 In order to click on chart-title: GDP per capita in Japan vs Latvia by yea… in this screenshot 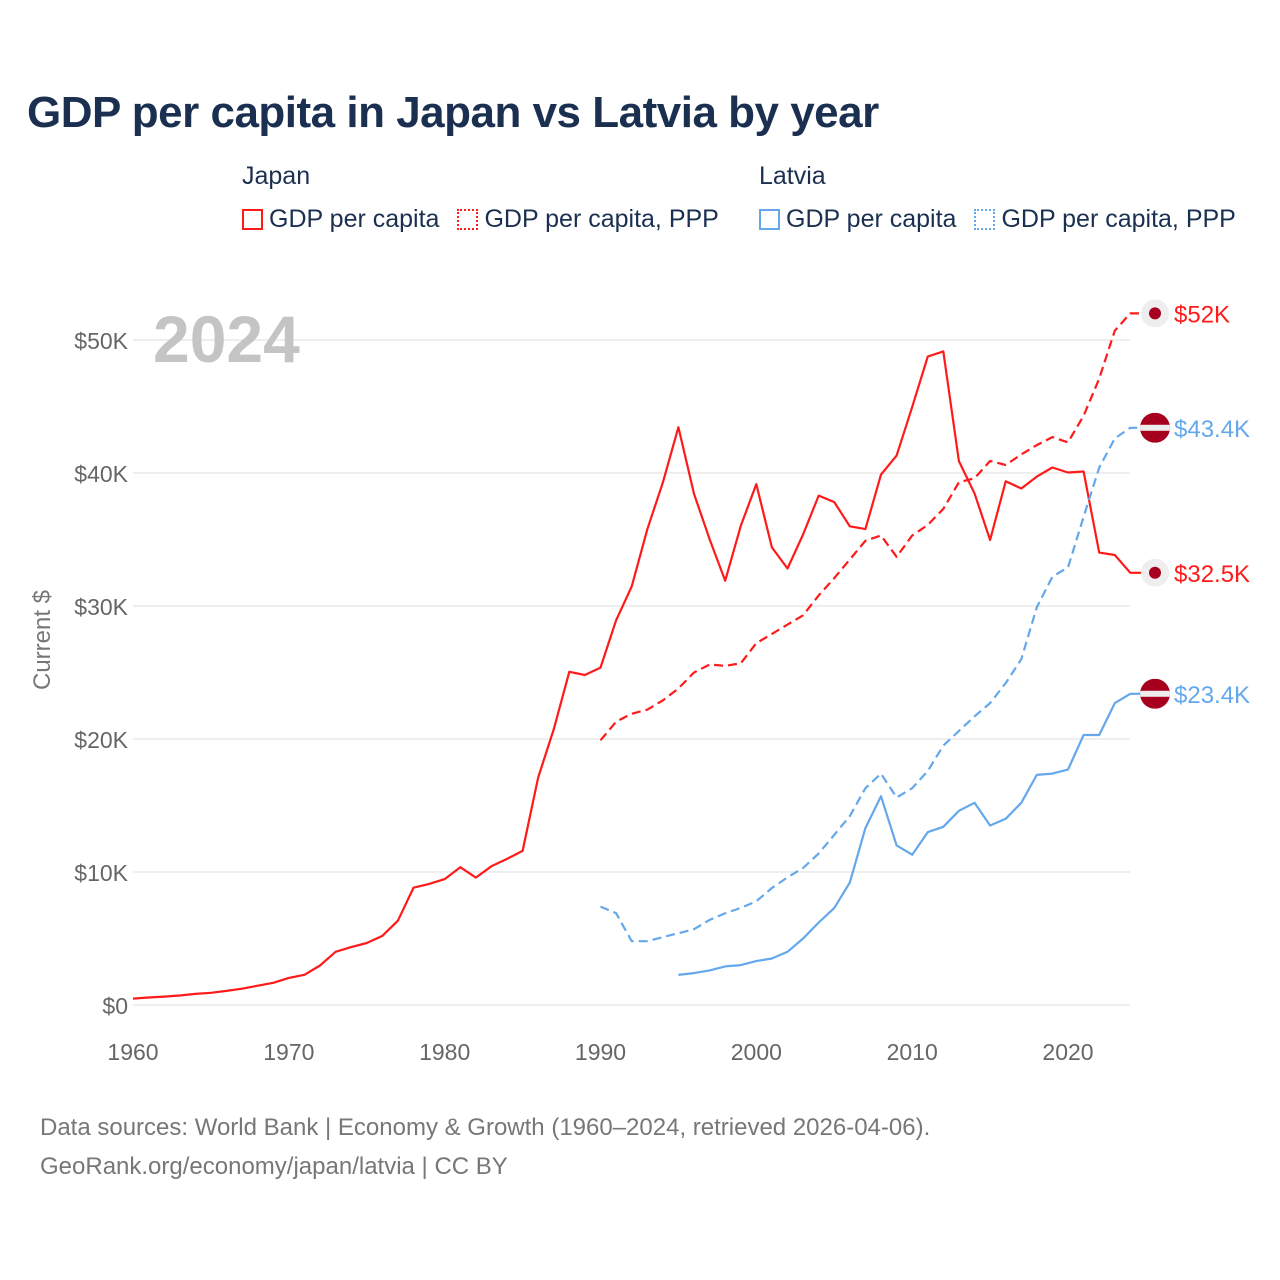, I will do `click(453, 112)`.